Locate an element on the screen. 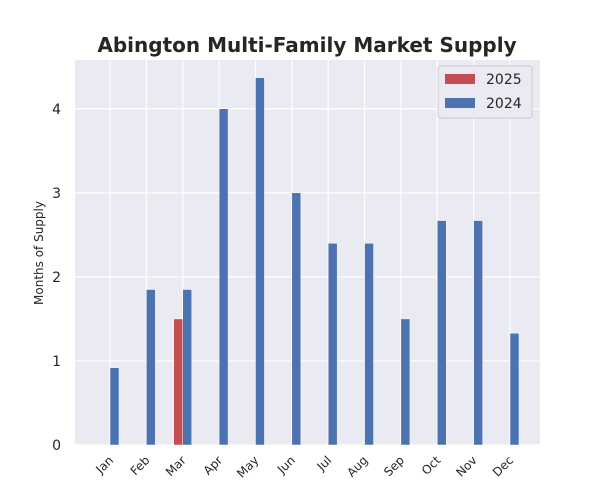  x-tick-label: Nov is located at coordinates (466, 466).